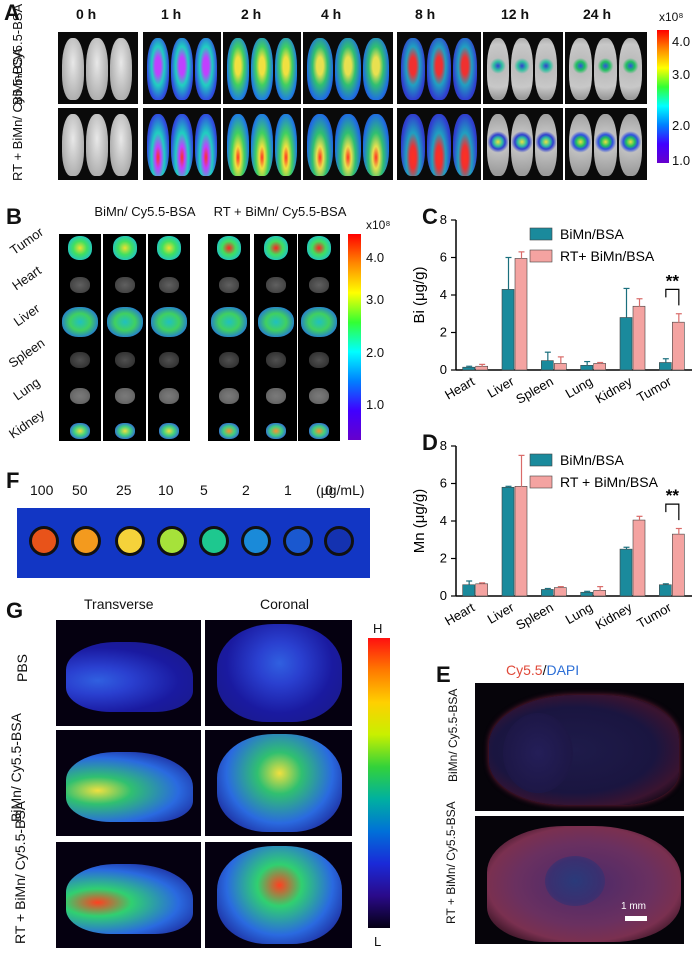  I want to click on panel-a-tile-r1-c4, so click(439, 144).